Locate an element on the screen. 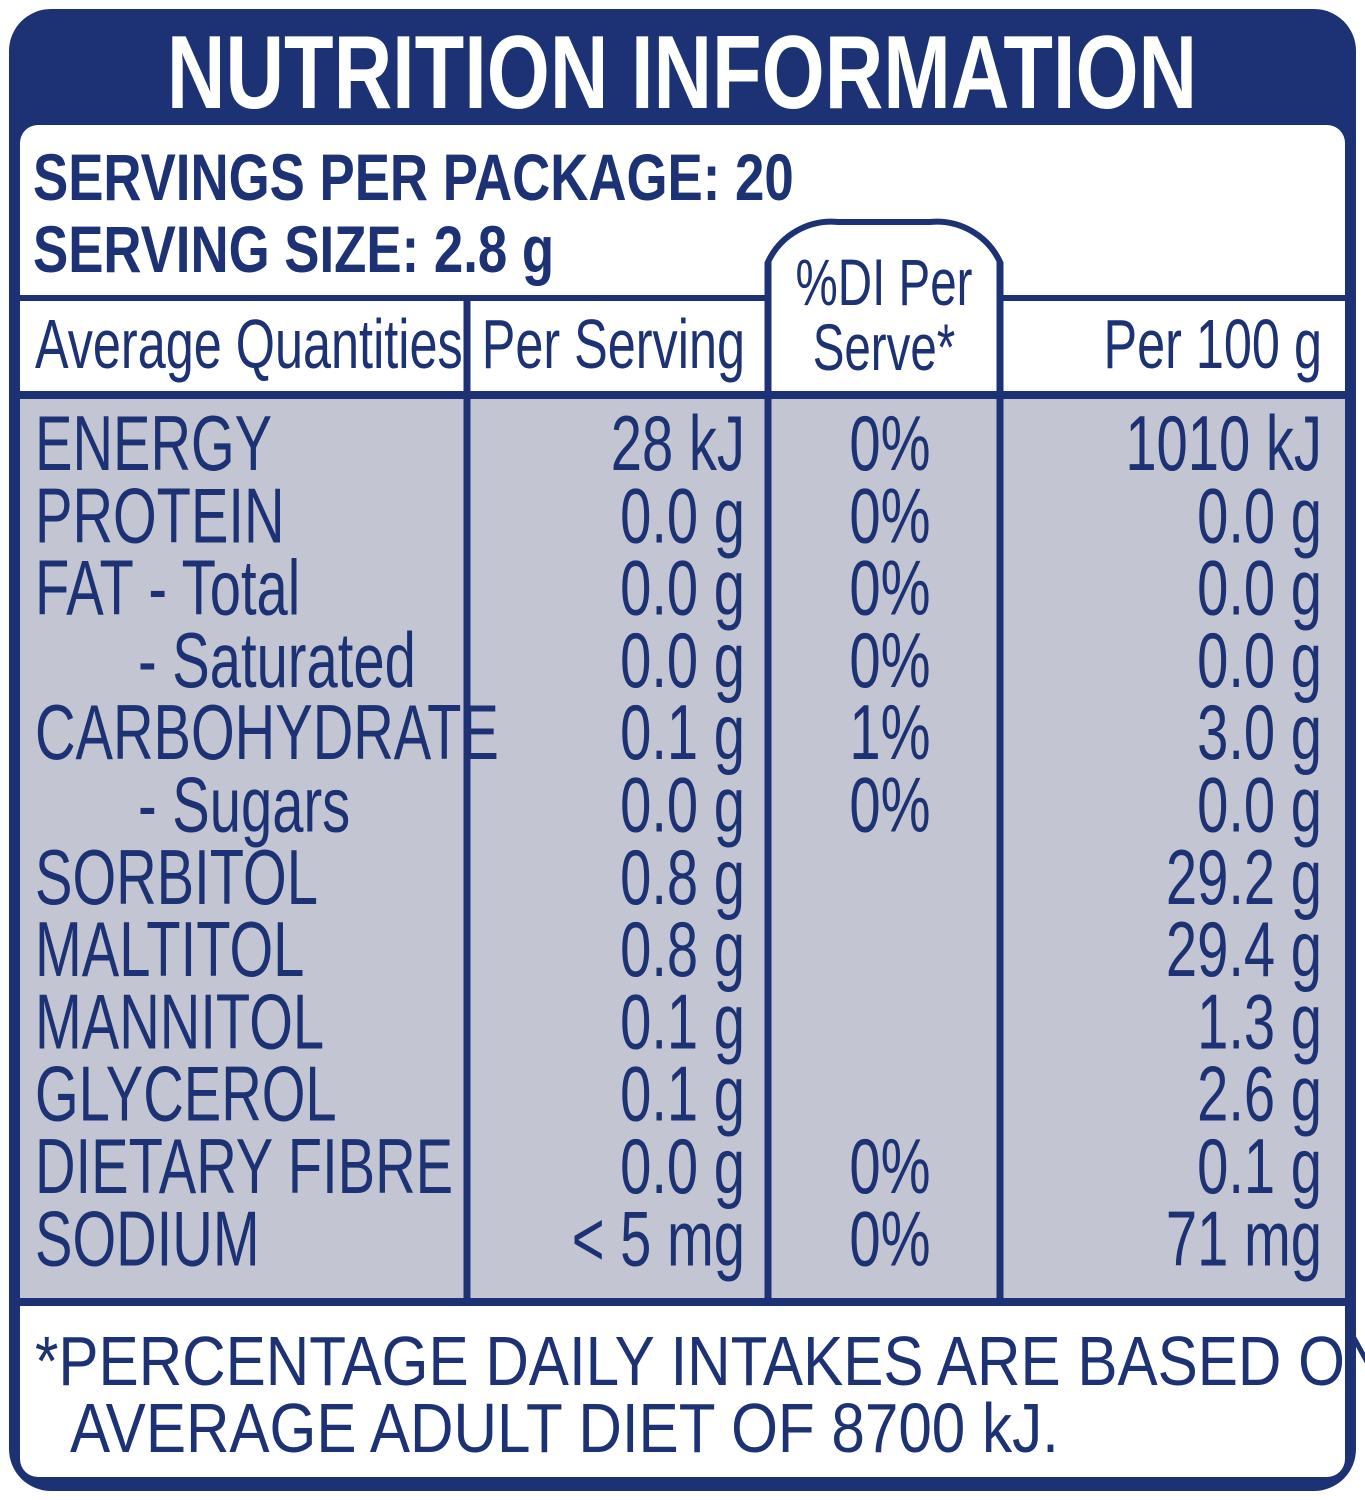 The width and height of the screenshot is (1365, 1500). nutrient-name-group: - Sugars is located at coordinates (244, 804).